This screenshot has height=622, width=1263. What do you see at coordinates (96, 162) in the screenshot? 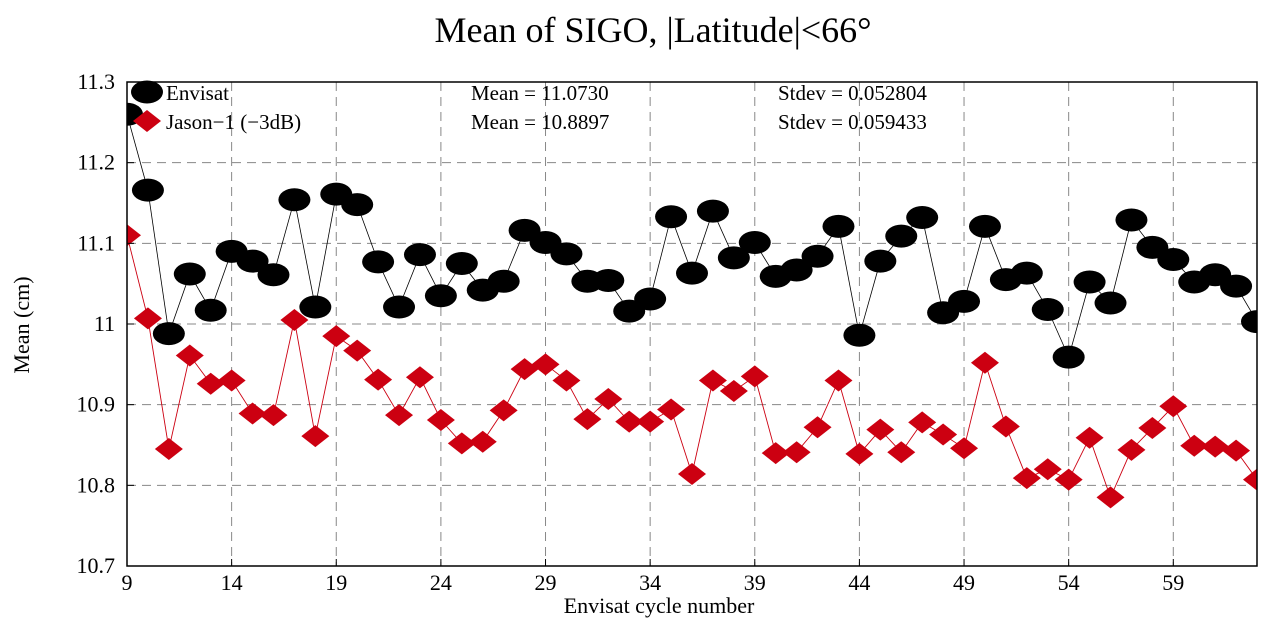
I see `y-tick-label: 11.2` at bounding box center [96, 162].